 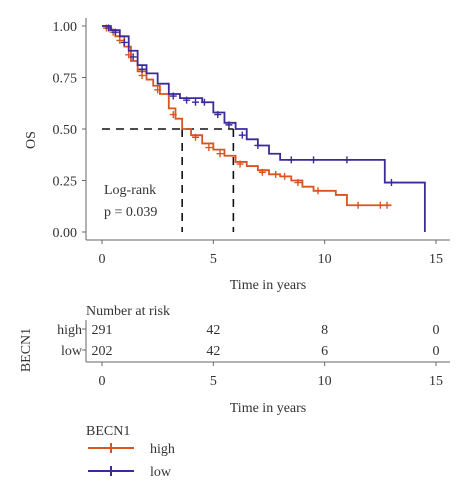 I want to click on y-tick-label: 1.00, so click(x=65, y=27).